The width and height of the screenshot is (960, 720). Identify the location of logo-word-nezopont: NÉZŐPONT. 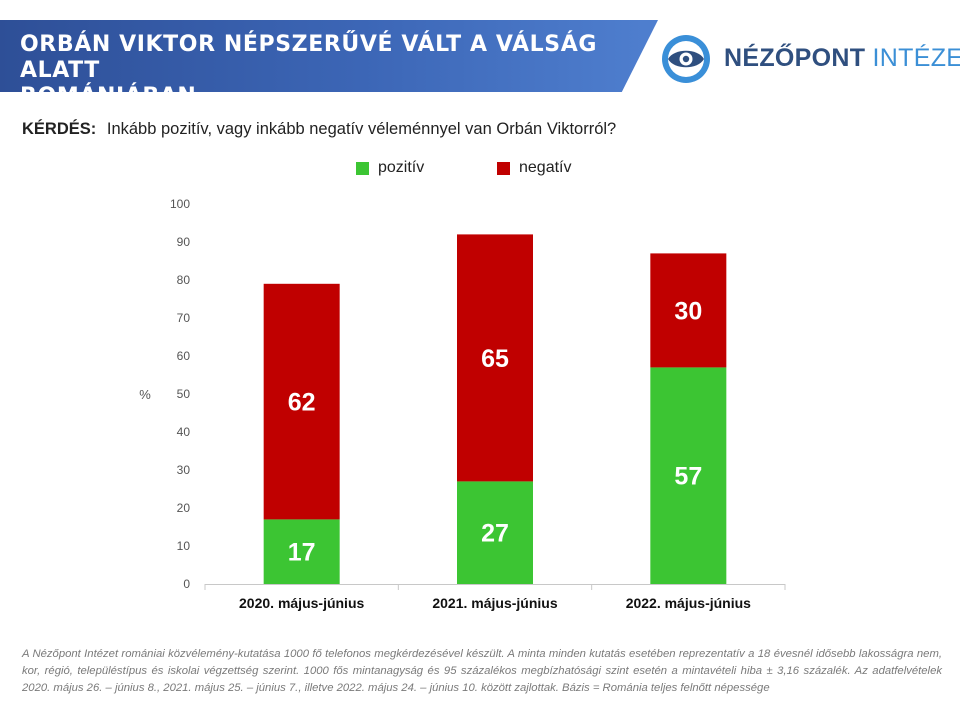
(795, 58).